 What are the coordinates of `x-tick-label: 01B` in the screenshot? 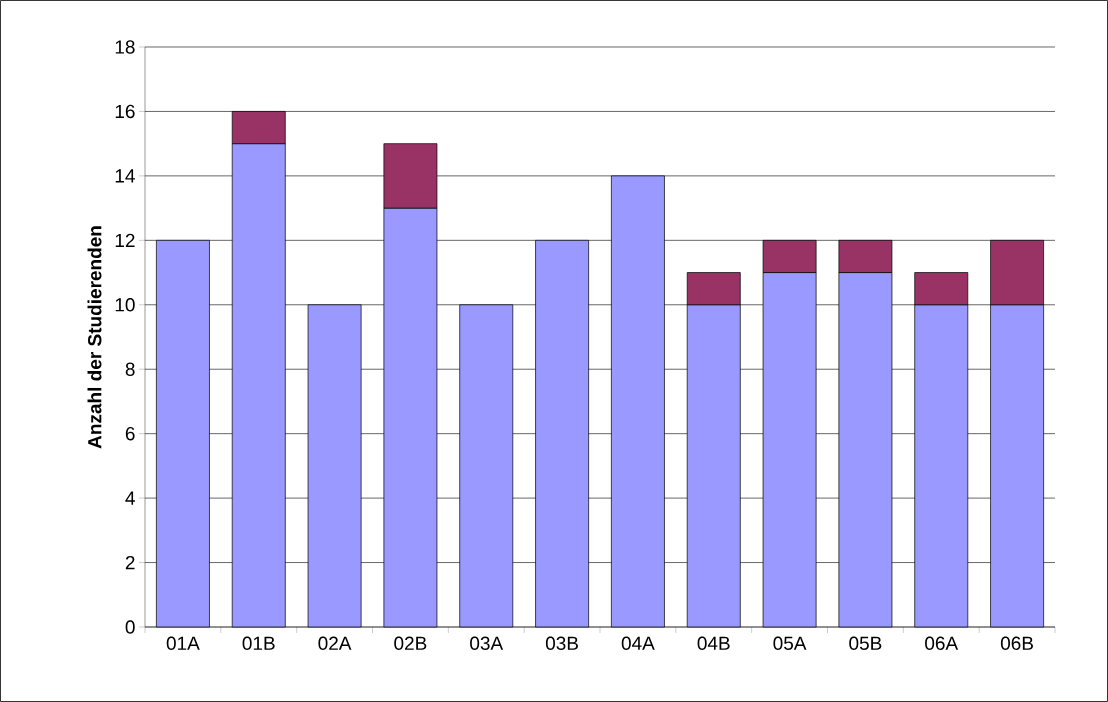 It's located at (258, 643).